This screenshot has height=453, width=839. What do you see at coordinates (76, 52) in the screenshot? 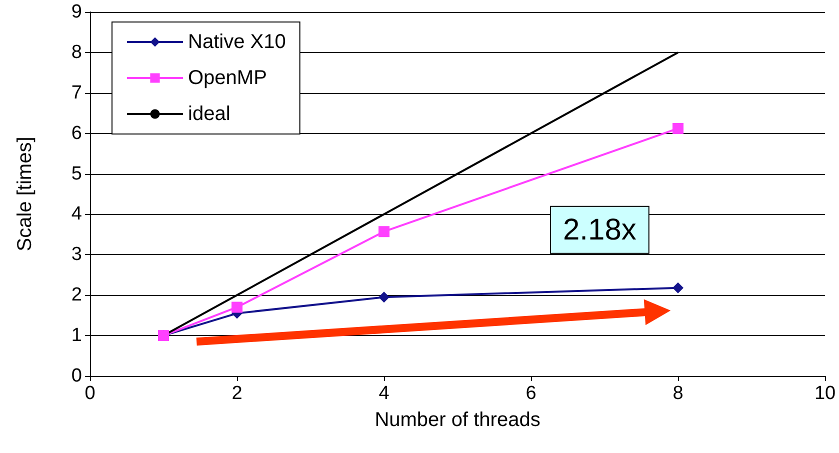
I see `y-tick-label: 8` at bounding box center [76, 52].